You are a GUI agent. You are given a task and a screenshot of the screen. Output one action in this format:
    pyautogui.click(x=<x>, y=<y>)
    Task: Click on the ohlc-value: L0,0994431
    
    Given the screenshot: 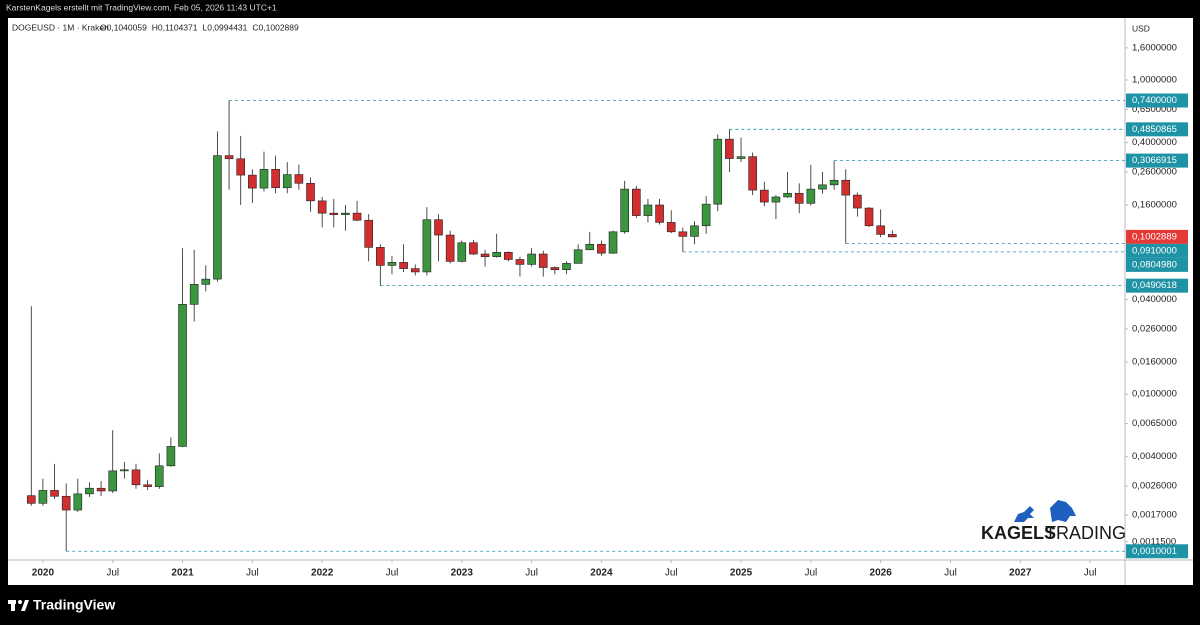 What is the action you would take?
    pyautogui.click(x=224, y=27)
    